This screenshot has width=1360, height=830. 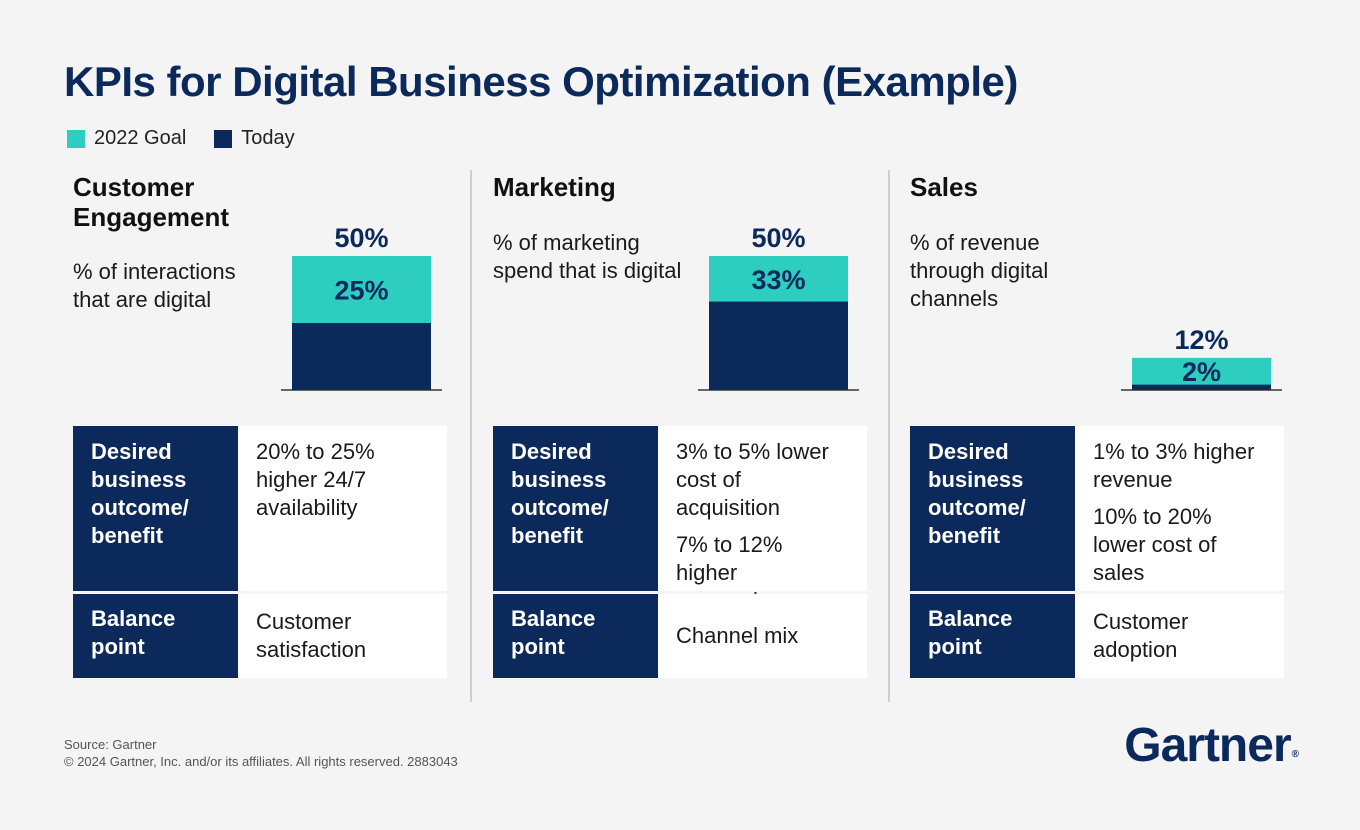 I want to click on panel-title: Marketing, so click(x=554, y=187).